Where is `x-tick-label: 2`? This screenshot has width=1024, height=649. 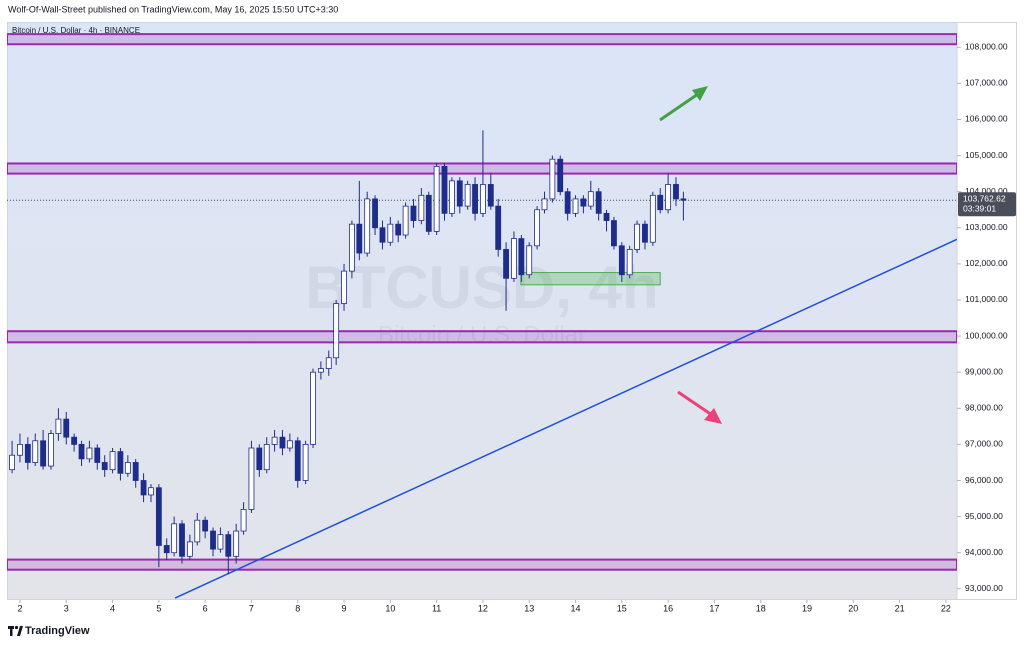
x-tick-label: 2 is located at coordinates (19, 608).